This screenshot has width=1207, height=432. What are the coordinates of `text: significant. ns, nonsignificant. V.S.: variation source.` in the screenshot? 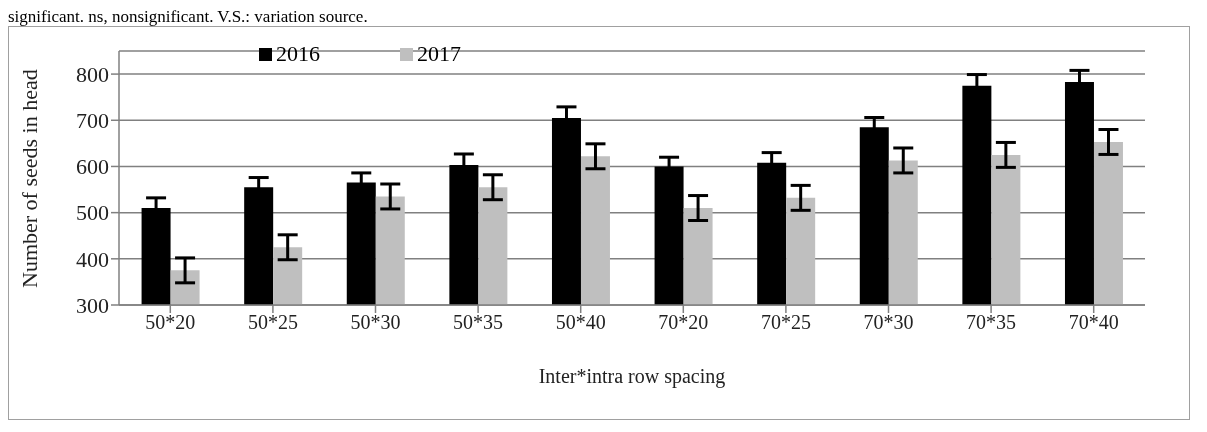 It's located at (188, 16).